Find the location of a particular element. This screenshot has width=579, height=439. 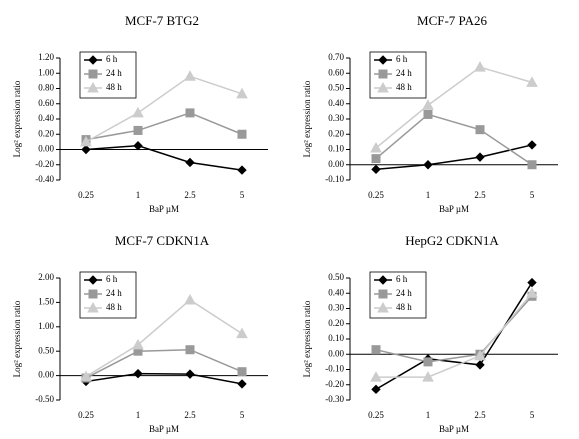

y-tick-label: -0.50 is located at coordinates (44, 399).